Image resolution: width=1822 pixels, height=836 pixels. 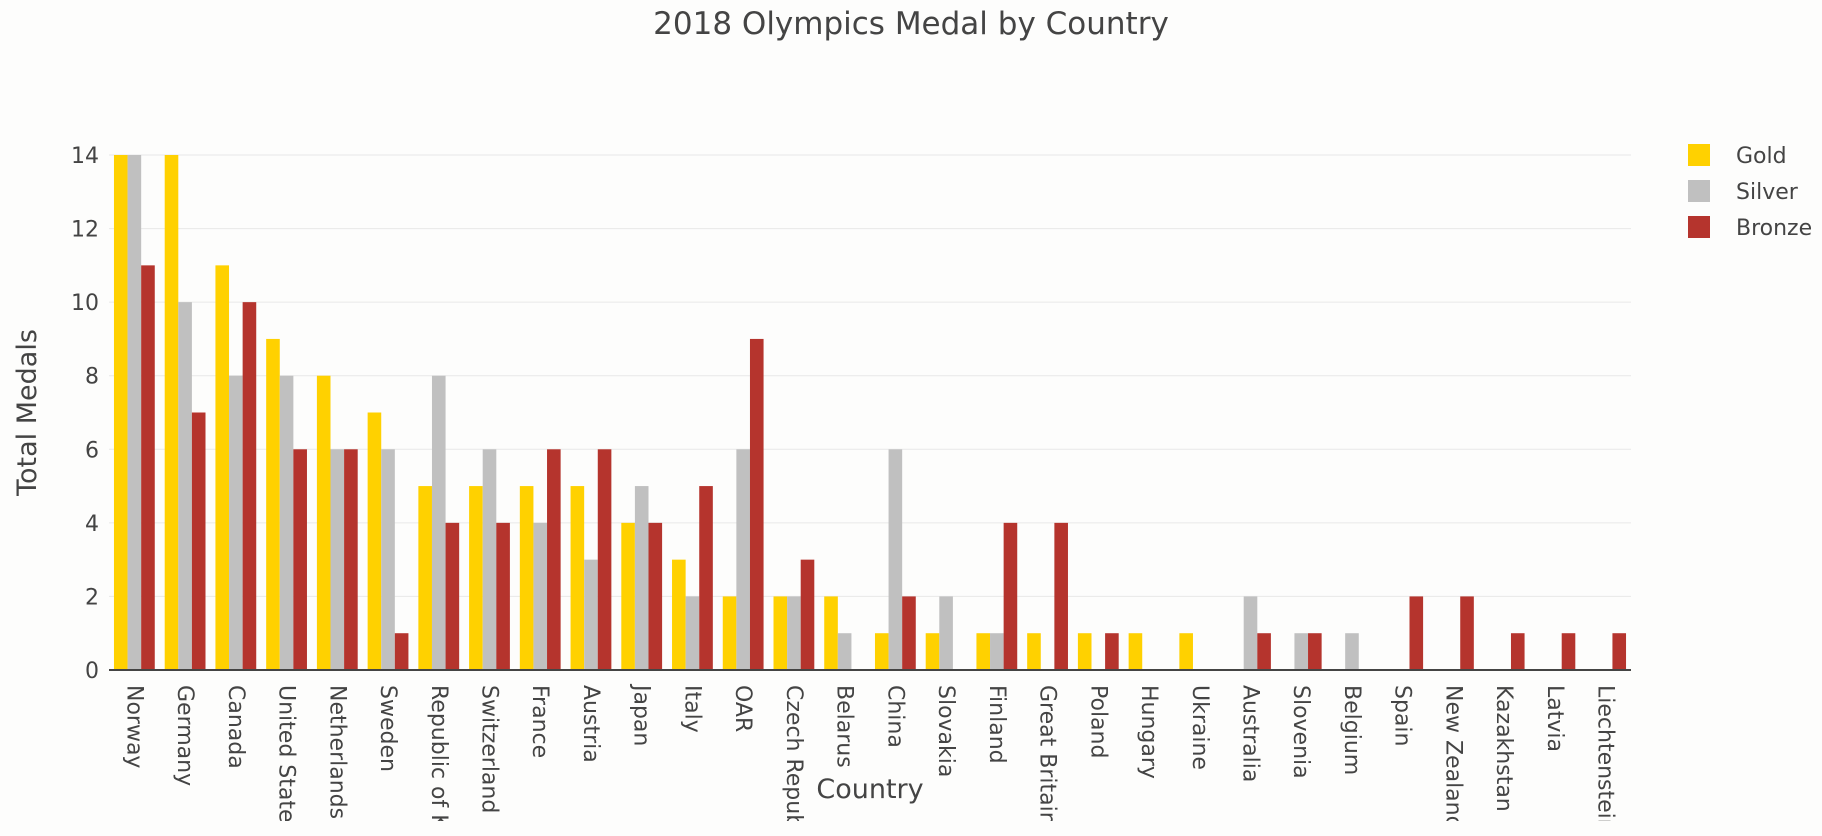 I want to click on y-tick-labels: 0 2 4 6 8 10 12 14, so click(x=85, y=414).